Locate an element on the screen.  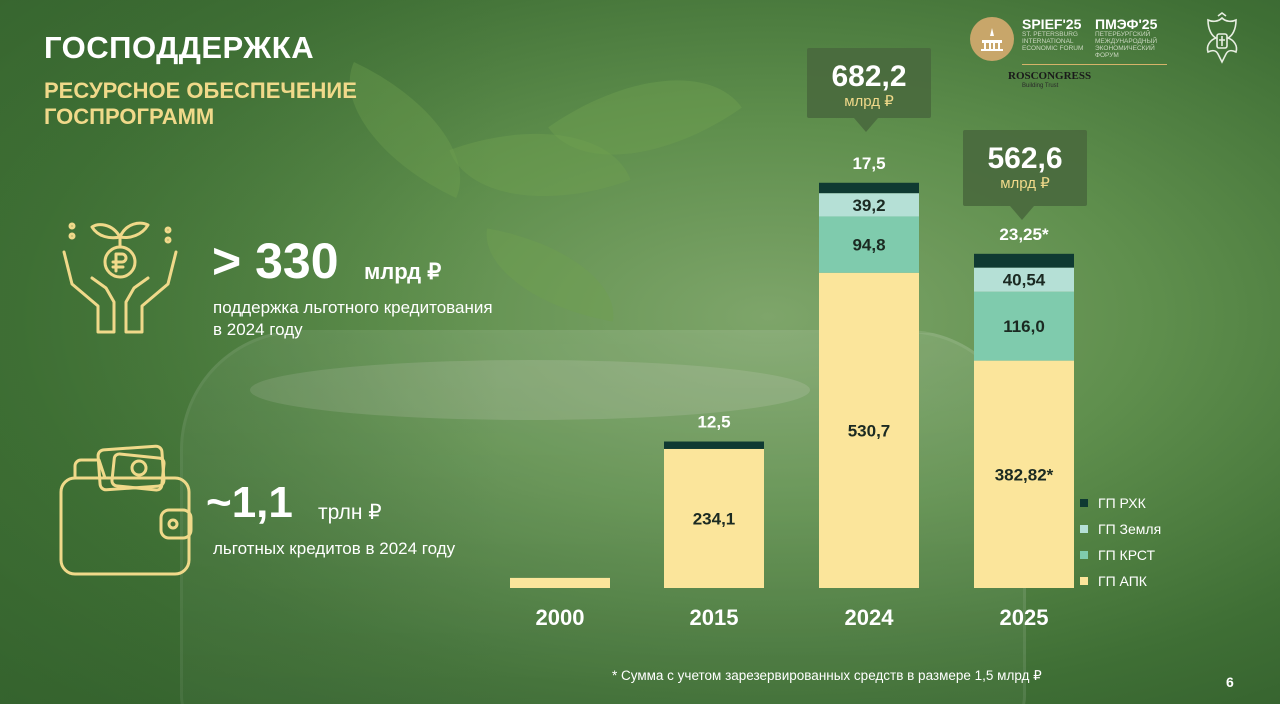
wallet-icon is located at coordinates (126, 510).